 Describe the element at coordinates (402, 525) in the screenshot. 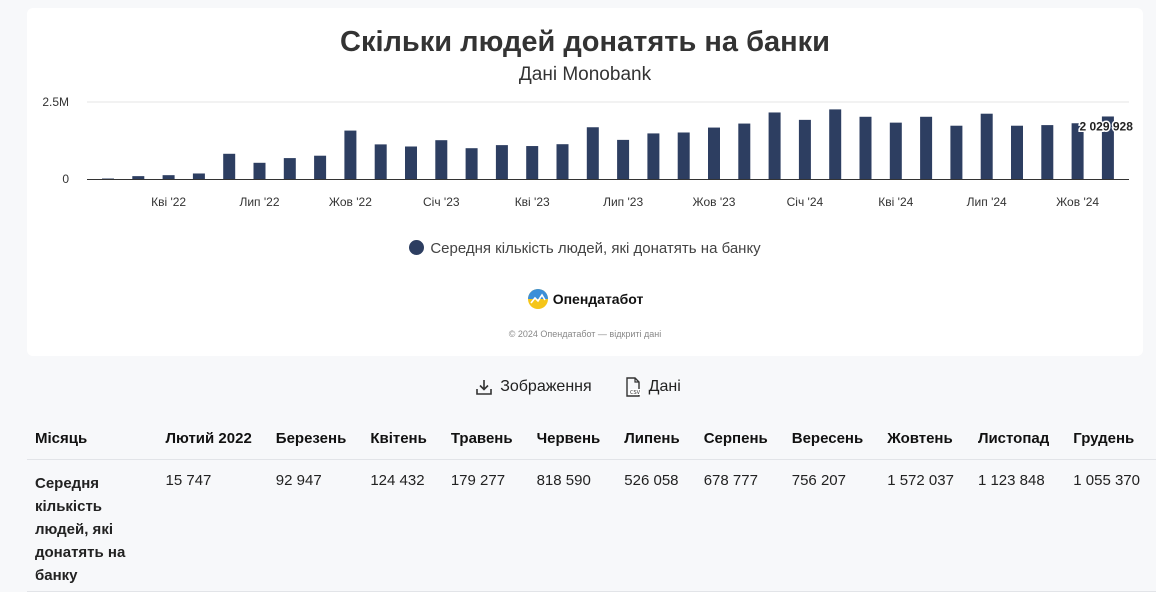

I see `table-cell: 124 432` at that location.